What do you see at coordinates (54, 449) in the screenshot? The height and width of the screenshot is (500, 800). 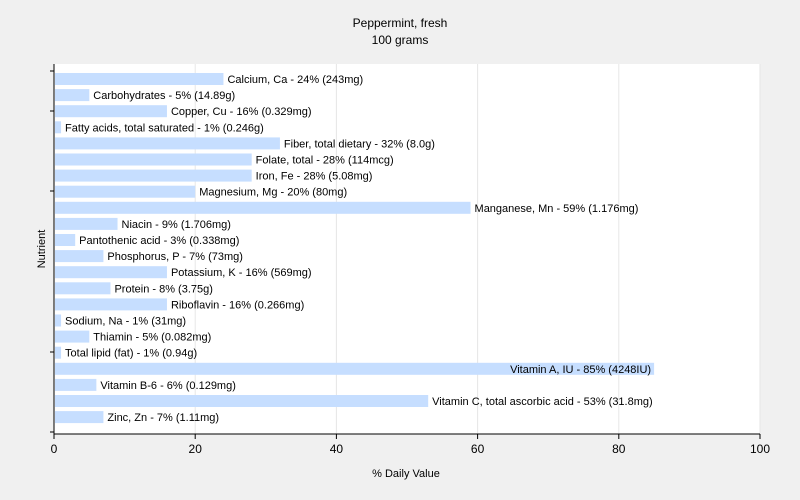 I see `x-tick-label: 0` at bounding box center [54, 449].